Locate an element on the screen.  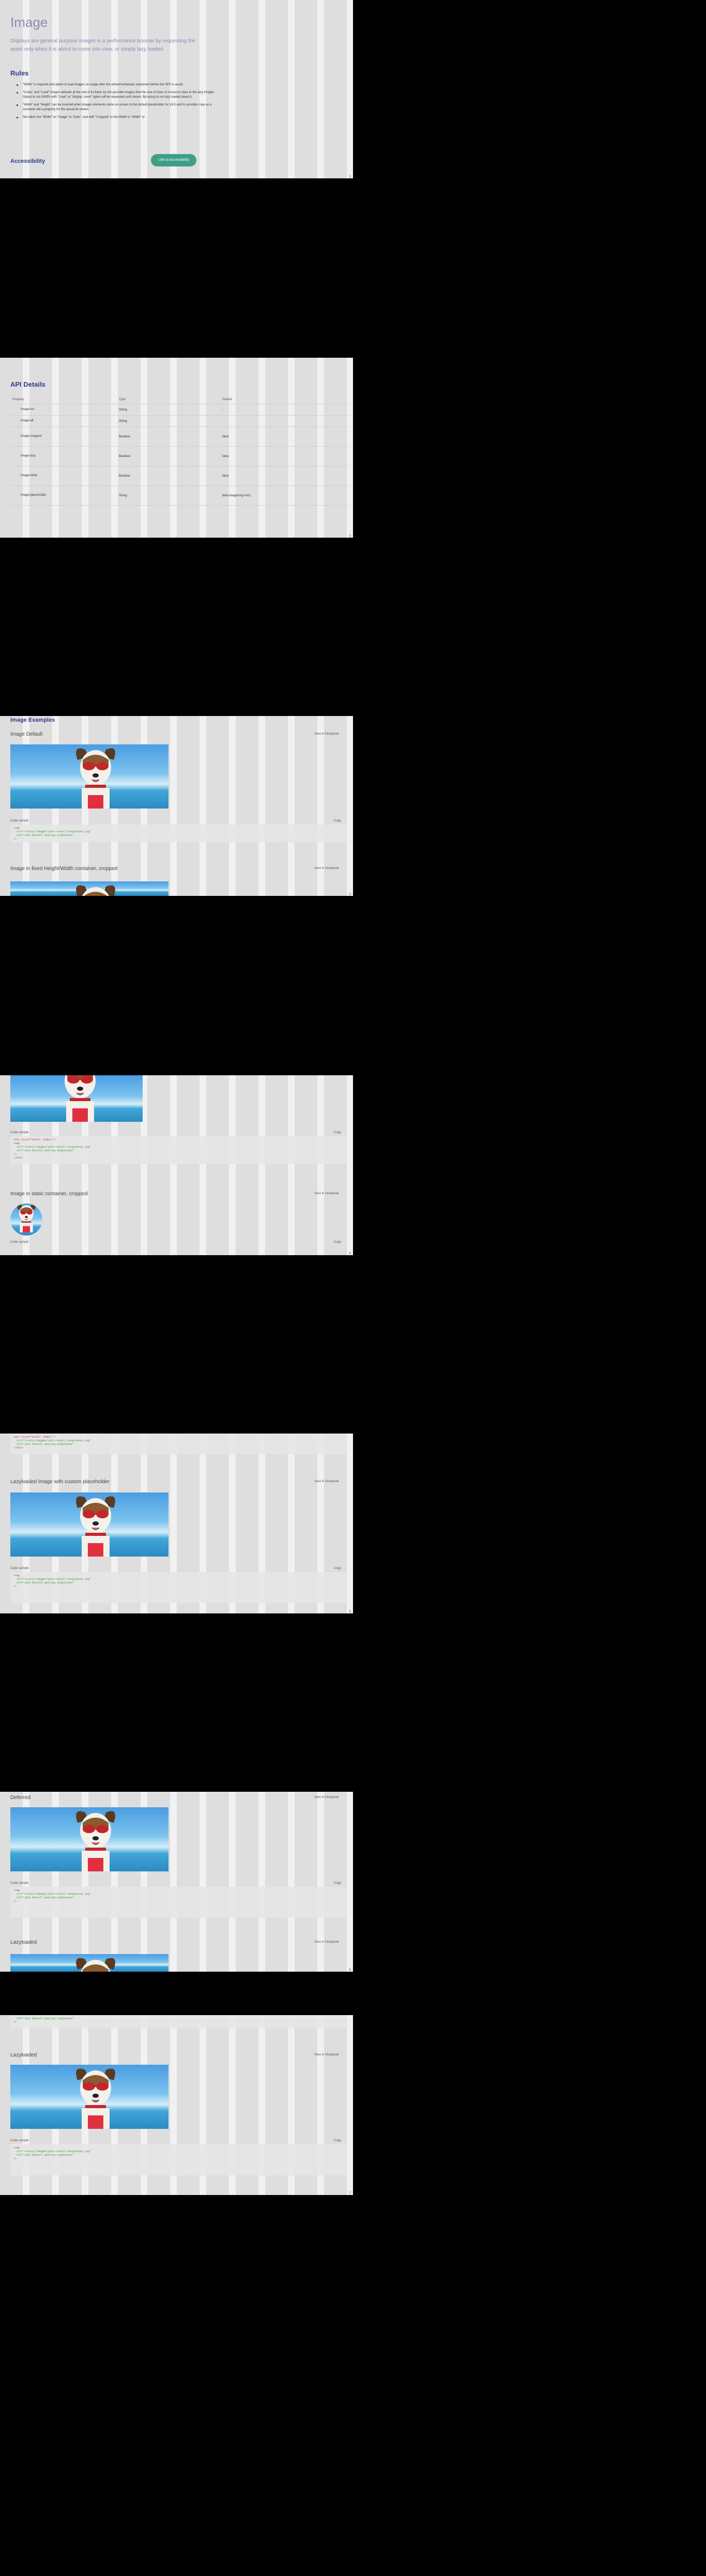
table-row: Image:alt String - is located at coordinates (179, 421).